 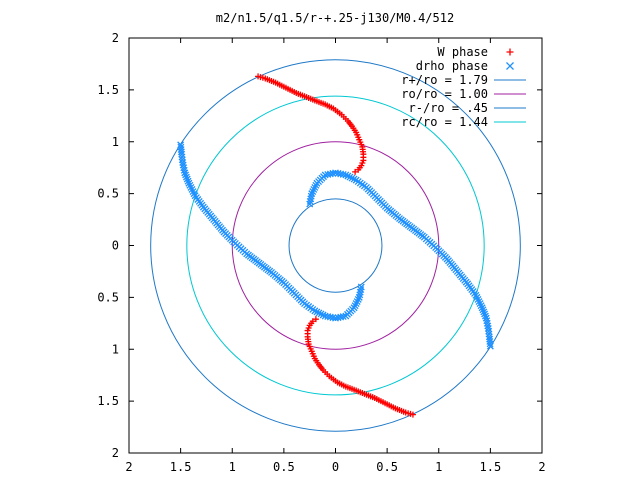 I want to click on legend-label: W phase, so click(x=462, y=52).